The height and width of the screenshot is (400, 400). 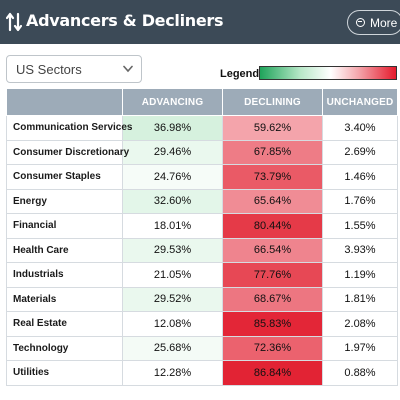 What do you see at coordinates (172, 102) in the screenshot?
I see `column-header-advancing: ADVANCING` at bounding box center [172, 102].